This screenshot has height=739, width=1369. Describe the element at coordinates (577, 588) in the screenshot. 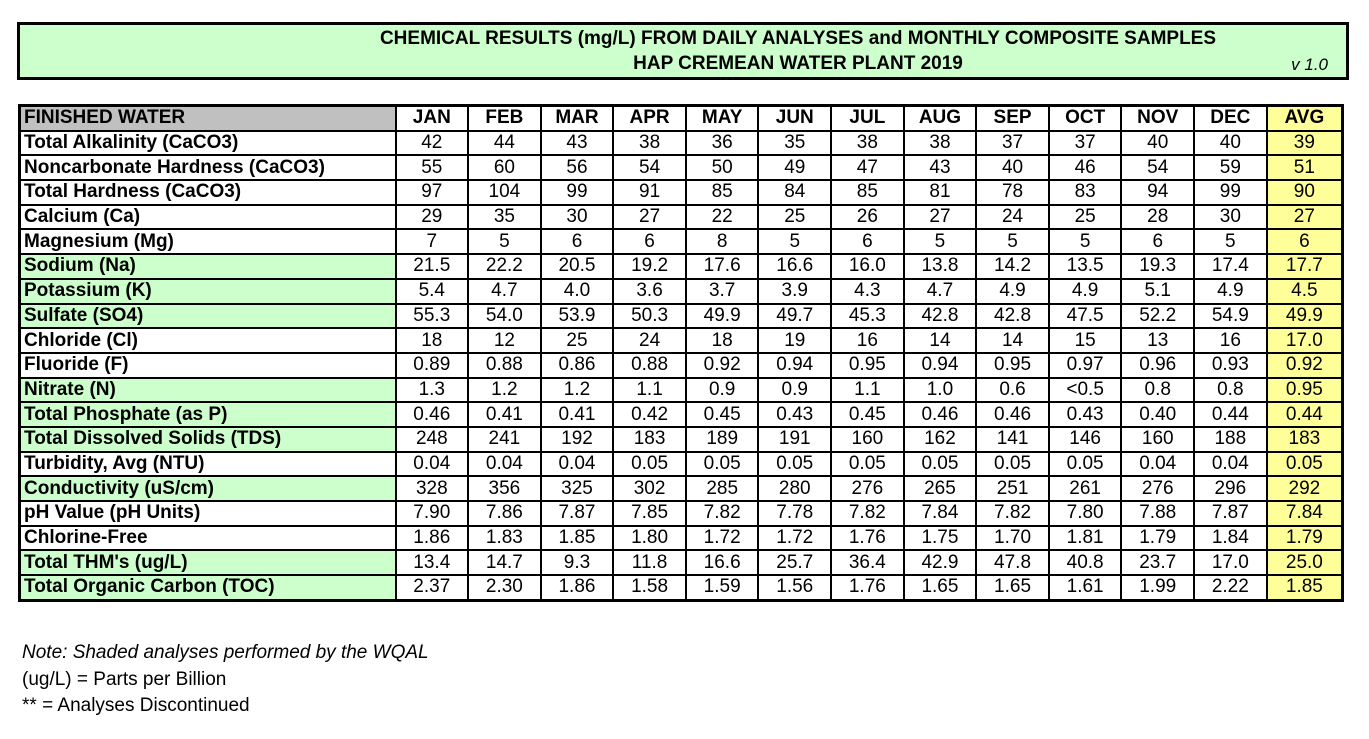

I see `value-cell: 1.86` at that location.